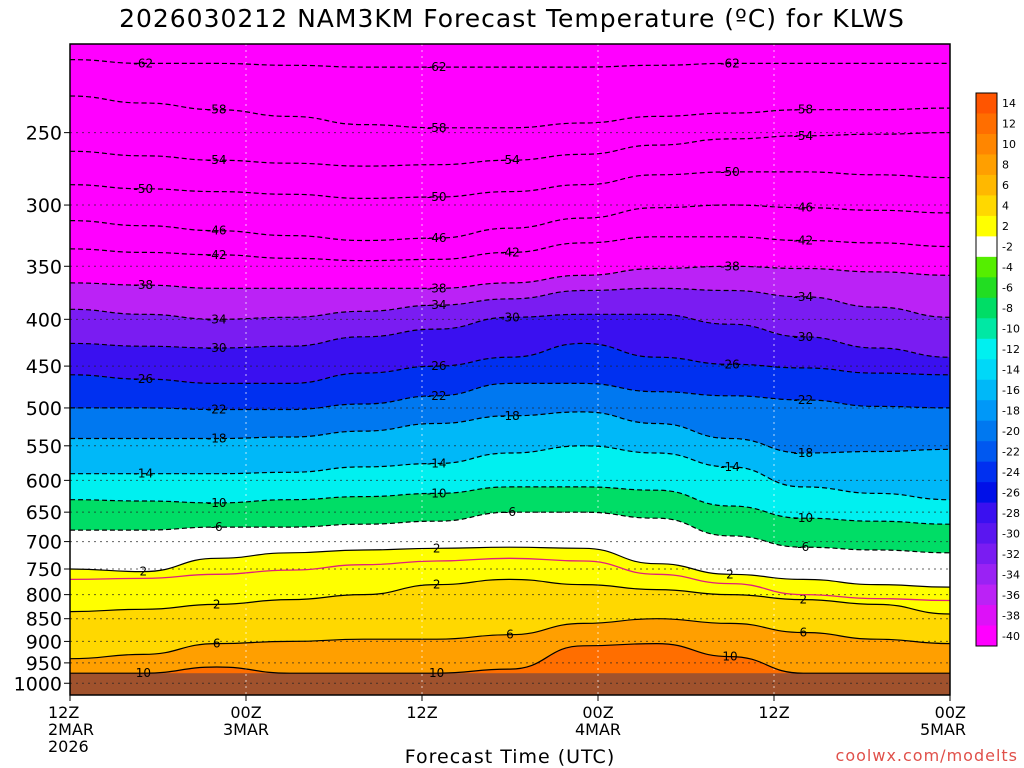  What do you see at coordinates (217, 410) in the screenshot?
I see `contour-label: -22` at bounding box center [217, 410].